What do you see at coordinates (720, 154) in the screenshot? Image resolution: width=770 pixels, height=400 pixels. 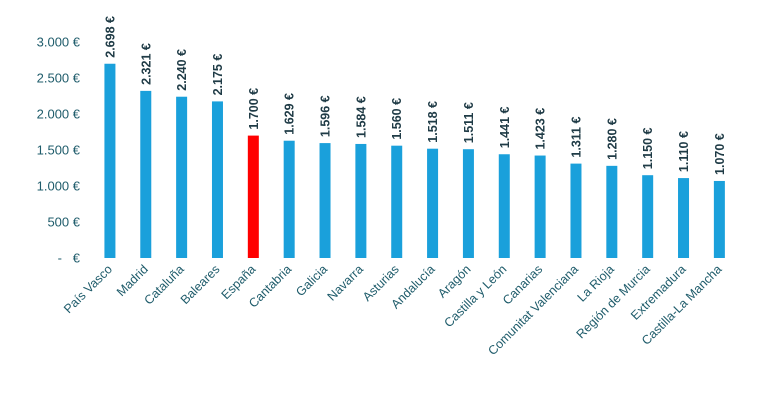 I see `data-label: 1.070 €` at bounding box center [720, 154].